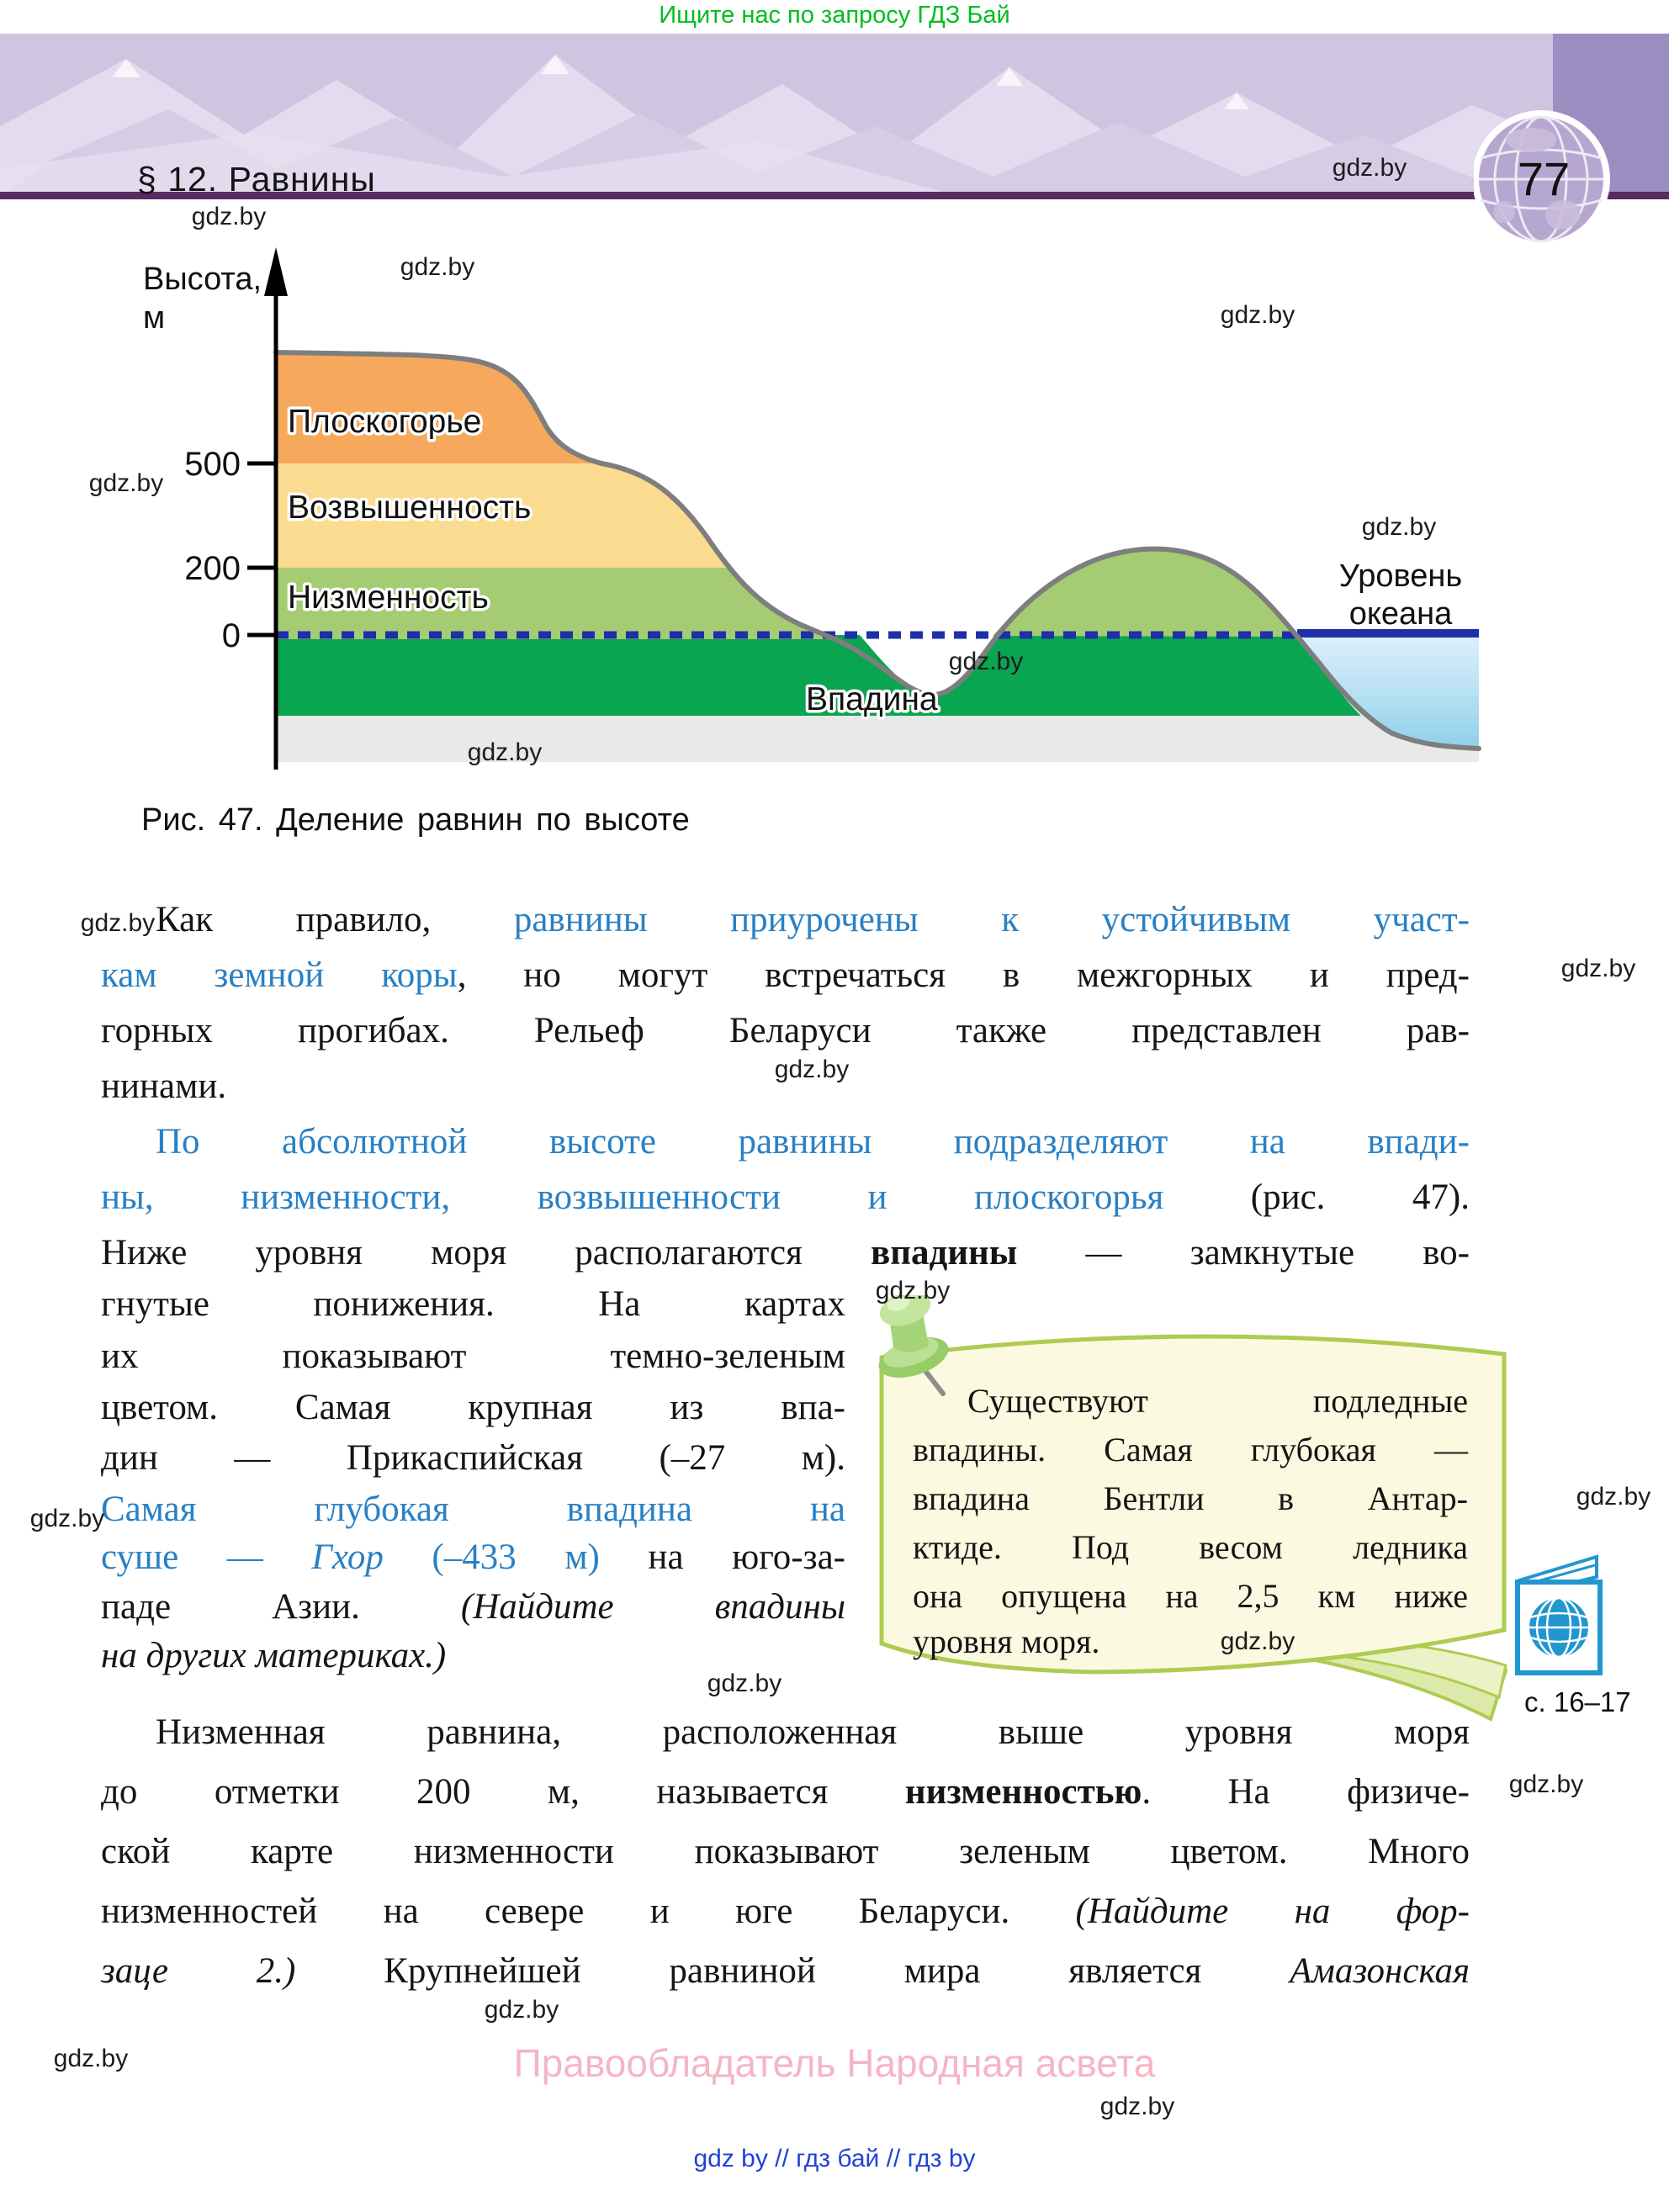 The height and width of the screenshot is (2212, 1669). I want to click on label-depression: Впадина, so click(872, 699).